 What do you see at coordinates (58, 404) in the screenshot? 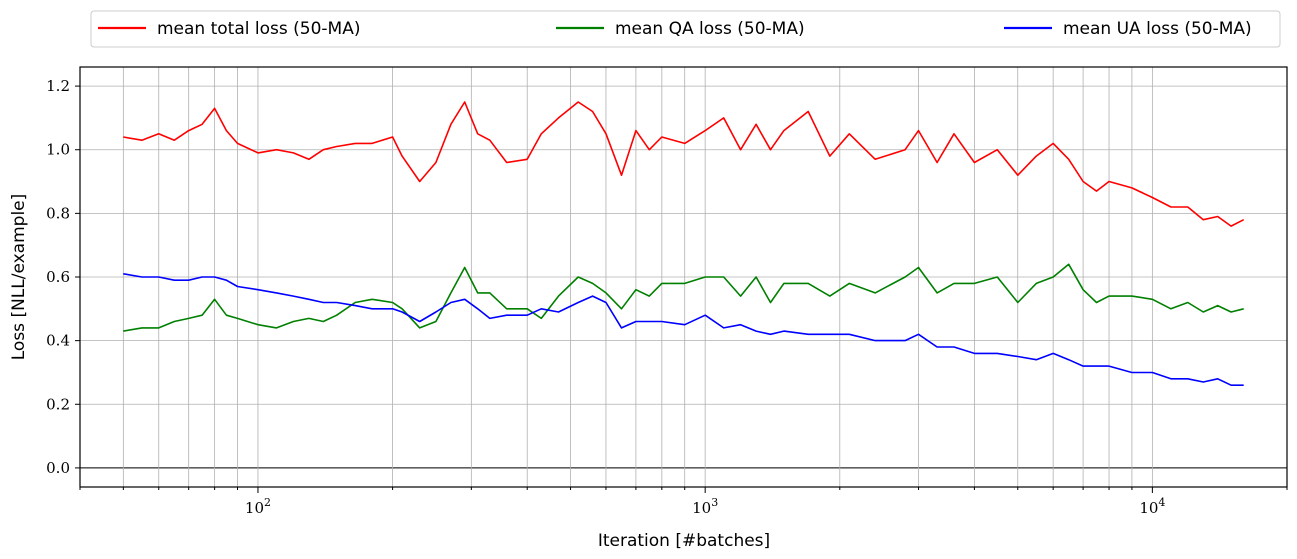
I see `y-tick-label: 0.2` at bounding box center [58, 404].